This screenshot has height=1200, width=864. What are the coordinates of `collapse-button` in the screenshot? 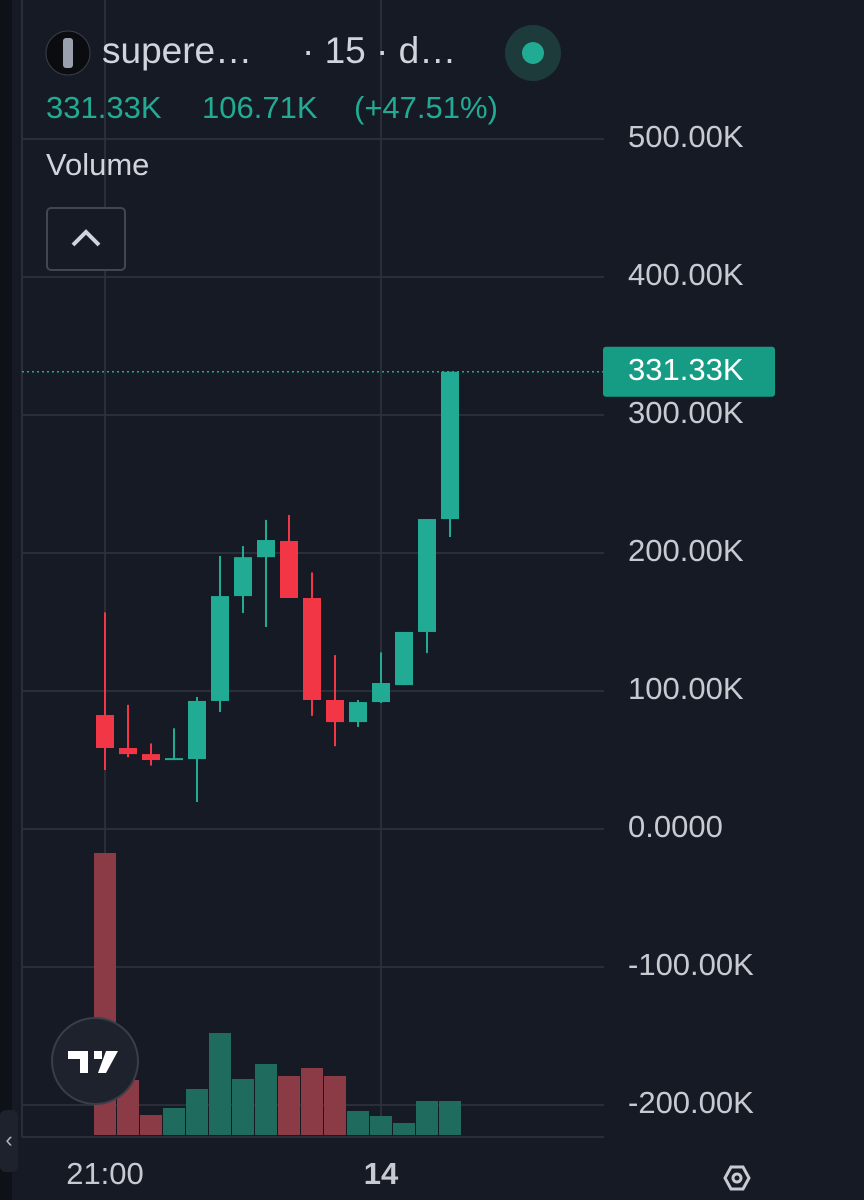 It's located at (86, 239).